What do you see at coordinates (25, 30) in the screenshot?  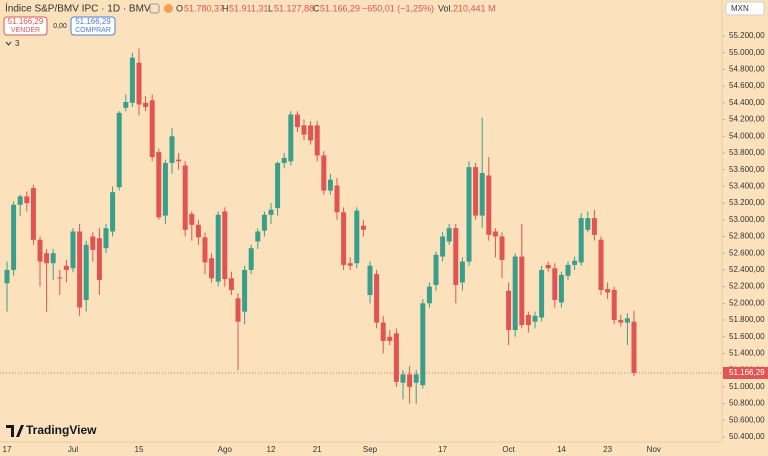 I see `sell-label: VENDER` at bounding box center [25, 30].